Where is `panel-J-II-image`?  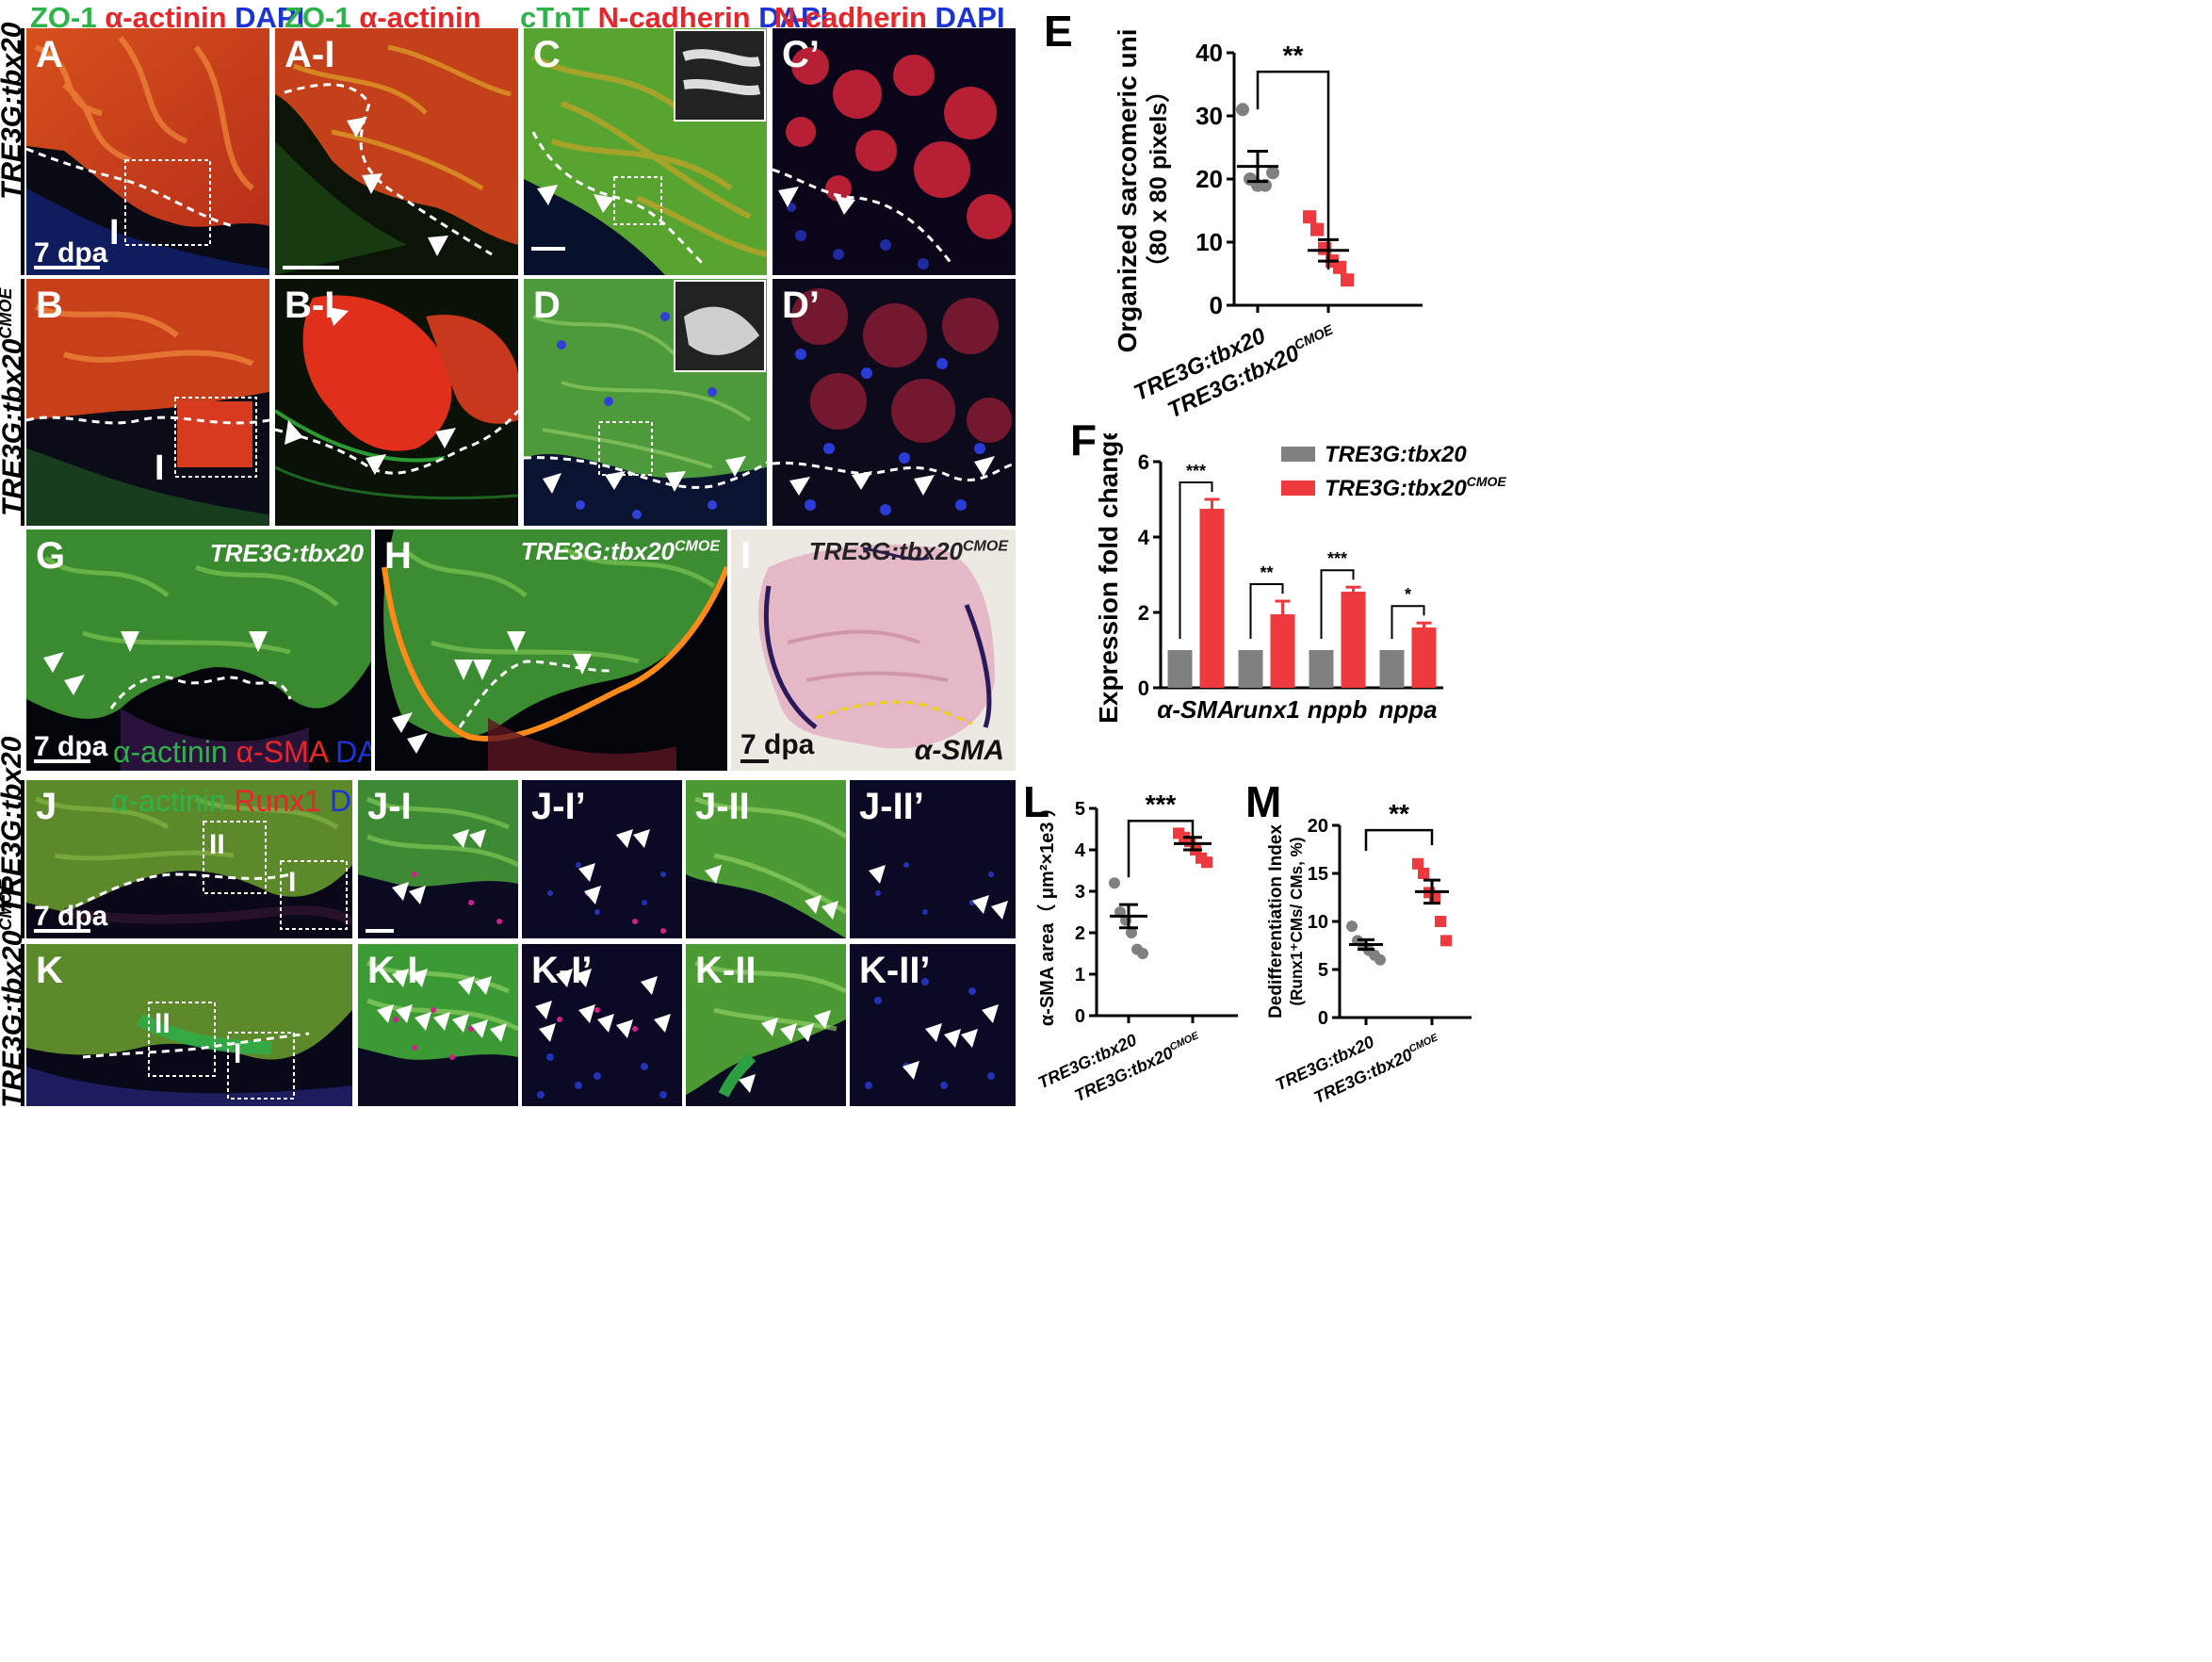
panel-J-II-image is located at coordinates (766, 859).